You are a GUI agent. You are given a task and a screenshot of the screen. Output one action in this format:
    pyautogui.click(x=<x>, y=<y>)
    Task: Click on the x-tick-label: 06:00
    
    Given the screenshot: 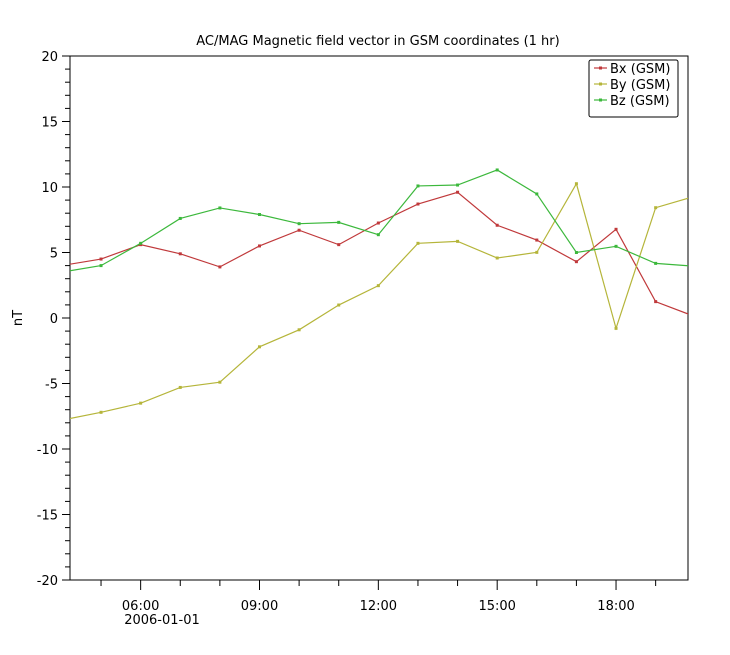 What is the action you would take?
    pyautogui.click(x=140, y=606)
    